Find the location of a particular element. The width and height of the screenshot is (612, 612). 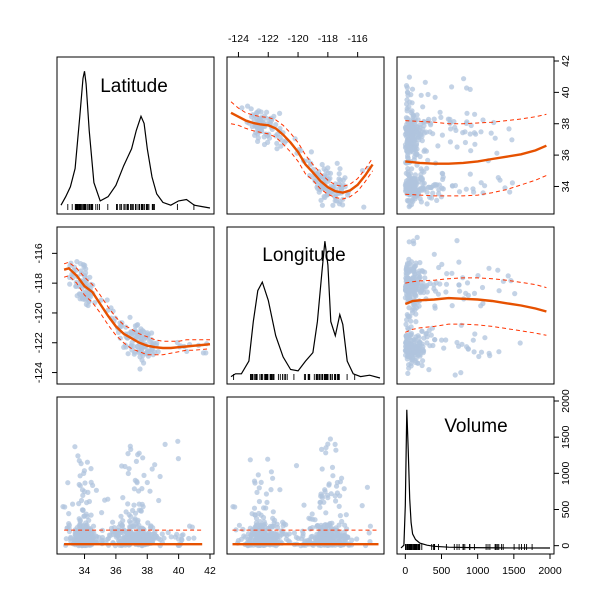

tick-label-top: -120 is located at coordinates (298, 39).